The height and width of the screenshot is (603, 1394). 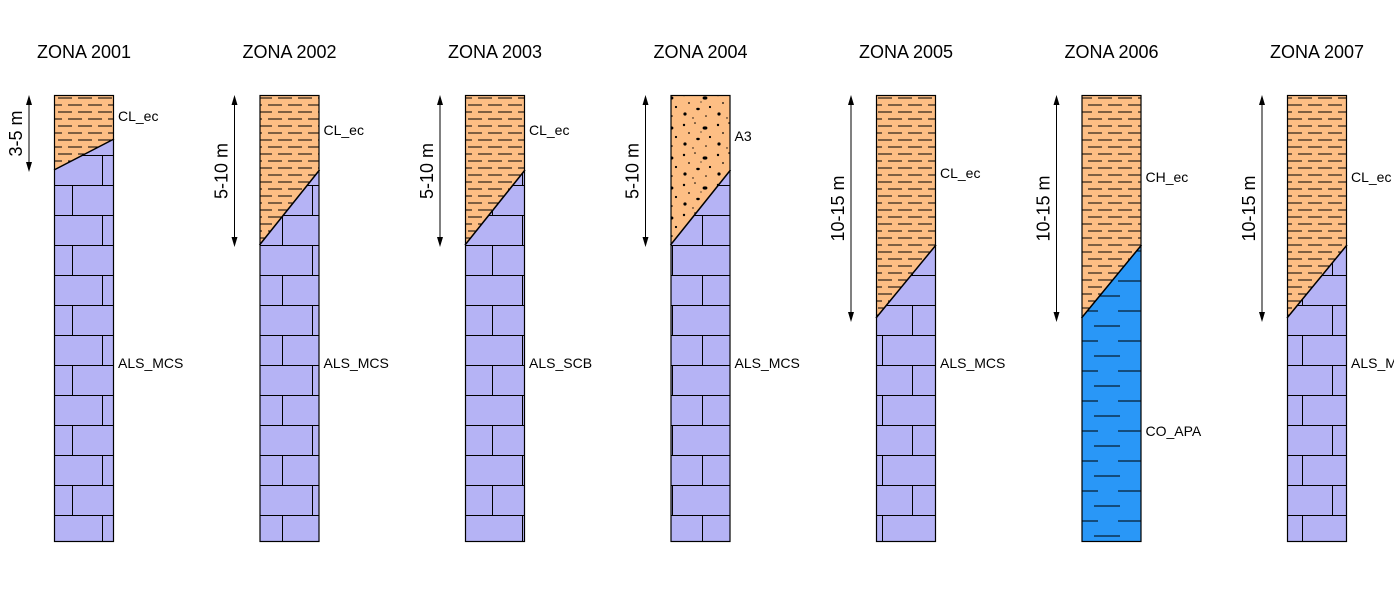 I want to click on zone-column: ZONA 2002 5-10 m CL_ec ALS_MCS, so click(x=300, y=292).